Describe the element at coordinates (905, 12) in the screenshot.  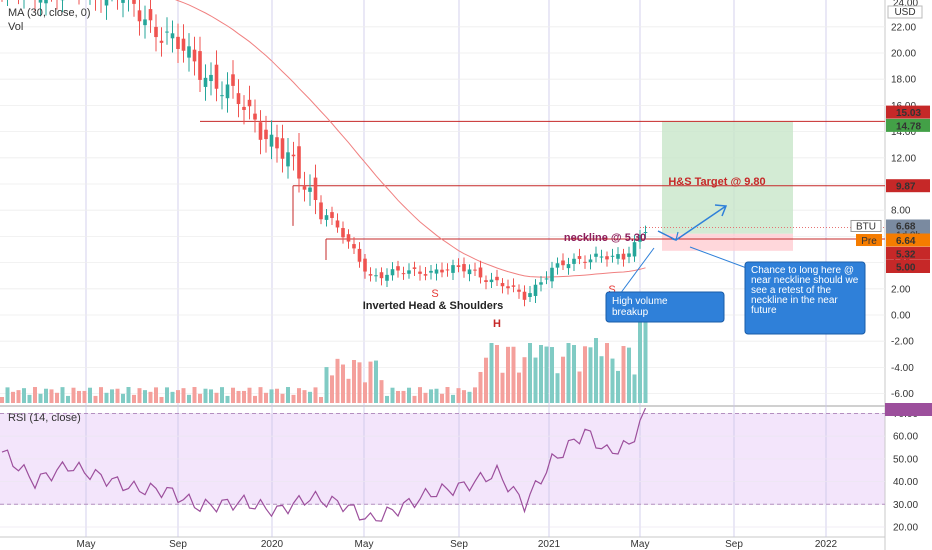
I see `currency-badge` at that location.